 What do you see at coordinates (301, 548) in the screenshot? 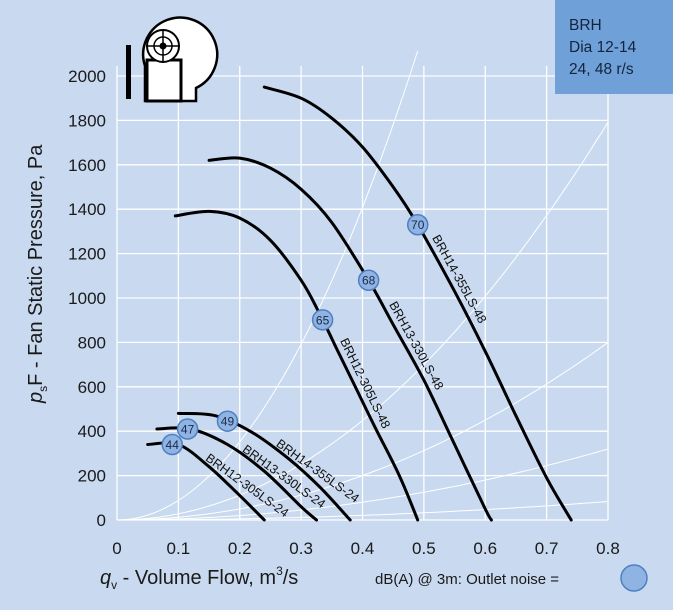
I see `x-tick-label: 0.3` at bounding box center [301, 548].